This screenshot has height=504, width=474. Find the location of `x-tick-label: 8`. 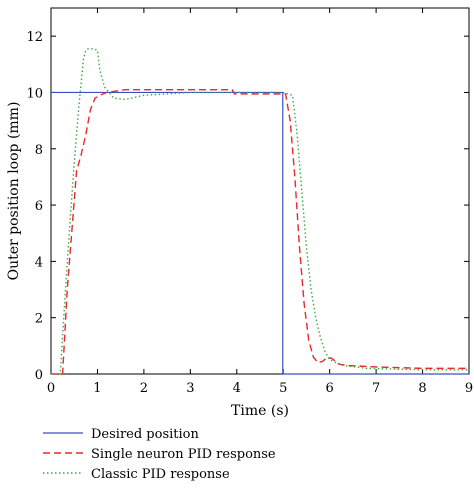

x-tick-label: 8 is located at coordinates (422, 388).